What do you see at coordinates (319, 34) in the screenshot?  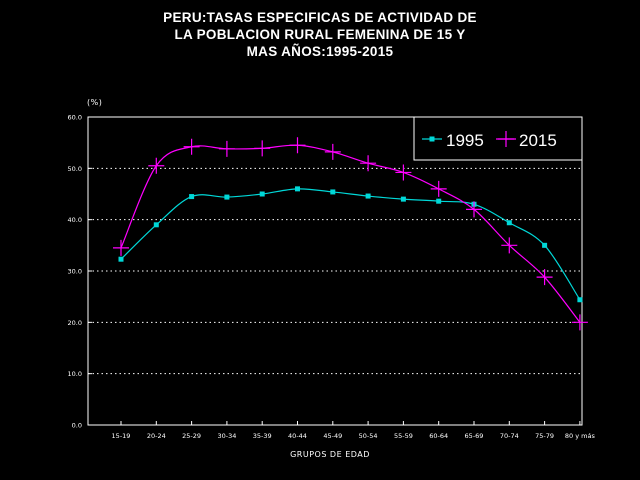 I see `chart-title-line-2: LA POBLACION RURAL FEMENINA DE 15 Y` at bounding box center [319, 34].